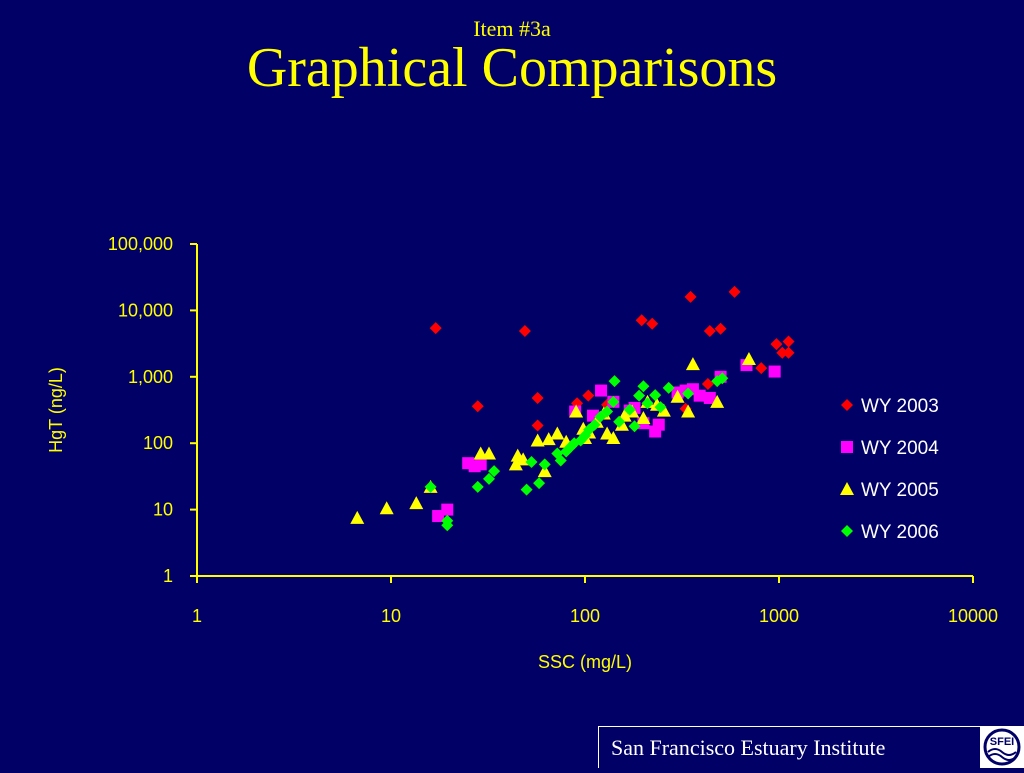 This screenshot has width=1024, height=773. What do you see at coordinates (168, 576) in the screenshot?
I see `y-tick-label: 1` at bounding box center [168, 576].